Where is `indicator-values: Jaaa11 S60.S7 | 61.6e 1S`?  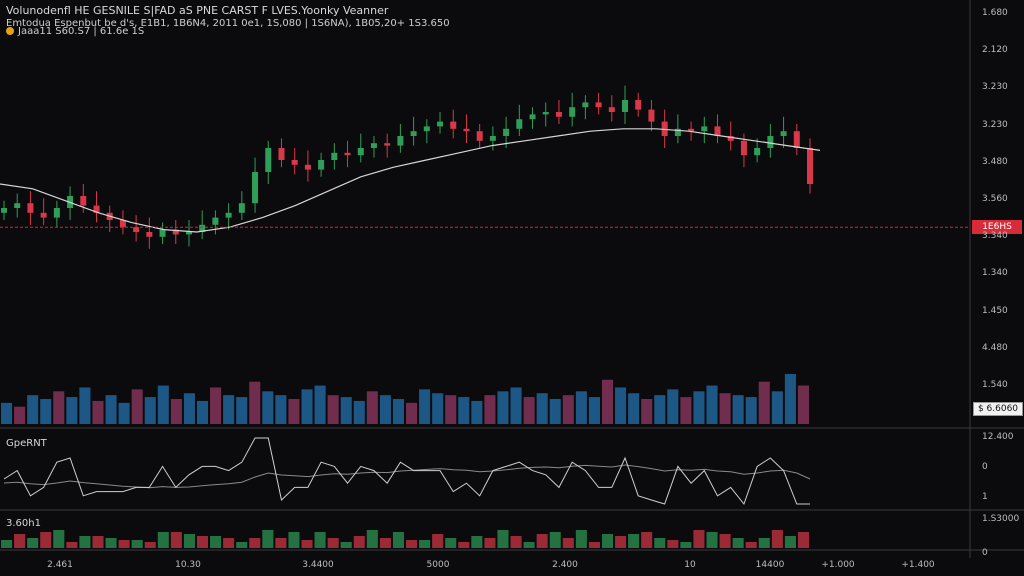
indicator-values: Jaaa11 S60.S7 | 61.6e 1S is located at coordinates (81, 31).